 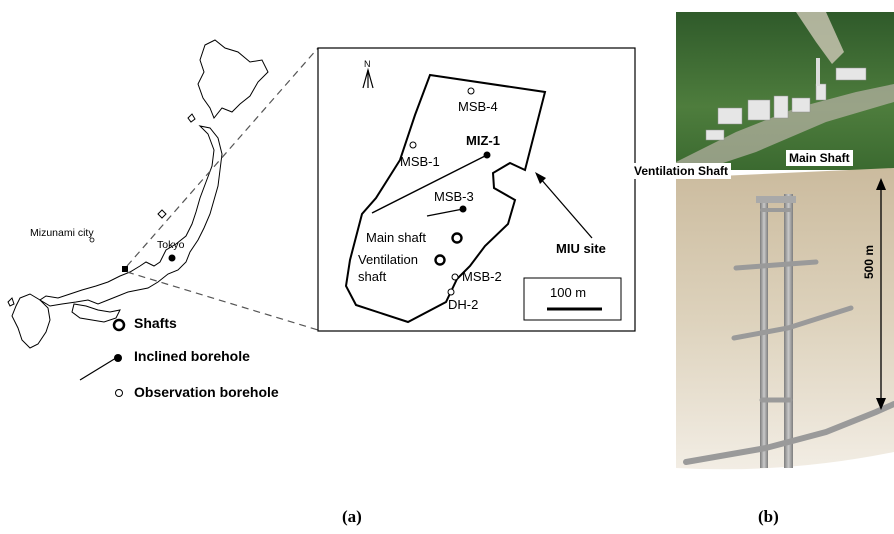 I want to click on scale-box, so click(x=572, y=299).